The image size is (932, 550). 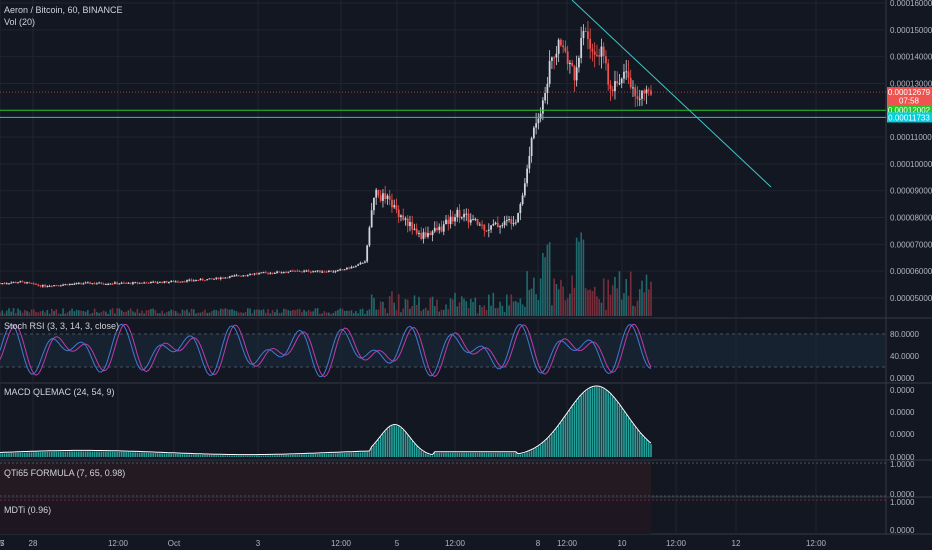 I want to click on price-tag-text: 0.00011733, so click(x=909, y=117).